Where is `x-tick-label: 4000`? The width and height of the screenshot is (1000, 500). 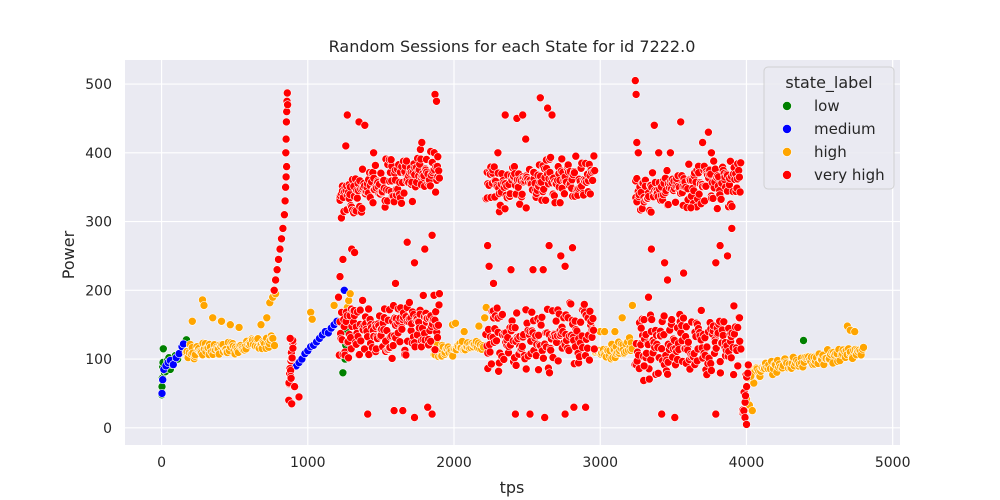
x-tick-label: 4000 is located at coordinates (747, 463).